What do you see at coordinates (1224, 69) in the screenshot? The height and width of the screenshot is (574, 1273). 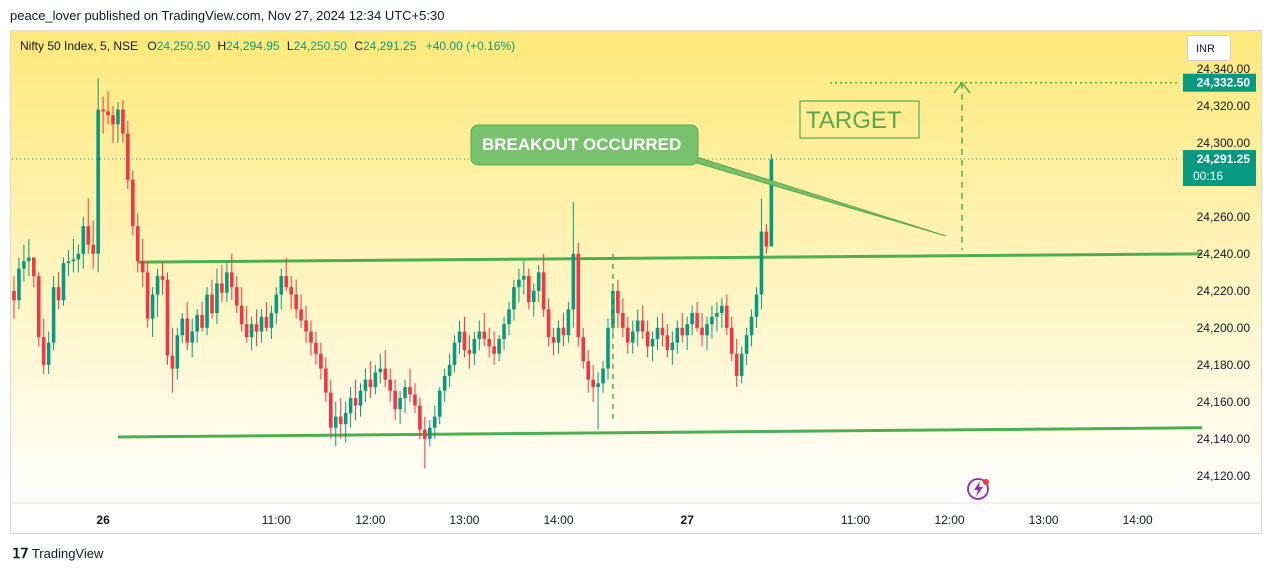 I see `y-tick-label: 24,340.00` at bounding box center [1224, 69].